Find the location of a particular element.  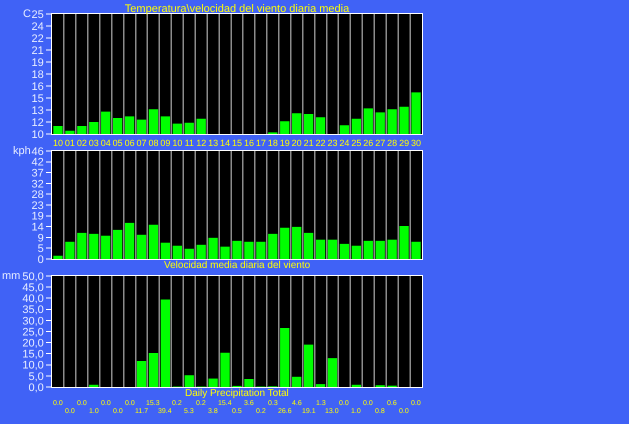

x-tick-label: 11 is located at coordinates (189, 143).